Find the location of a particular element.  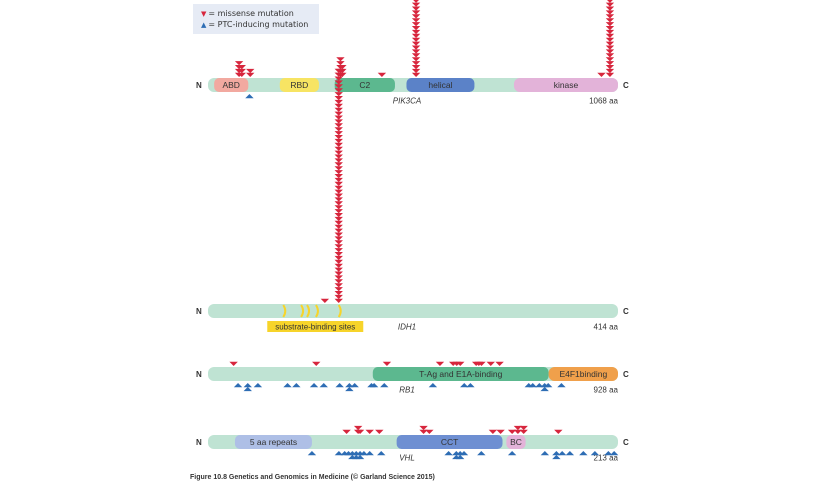

n-terminus-label: N is located at coordinates (199, 85).